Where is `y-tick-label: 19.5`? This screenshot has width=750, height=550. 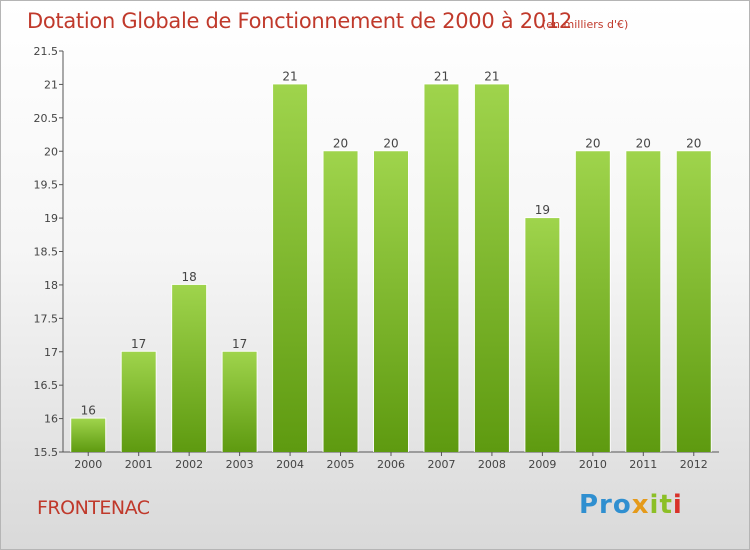
y-tick-label: 19.5 is located at coordinates (46, 185).